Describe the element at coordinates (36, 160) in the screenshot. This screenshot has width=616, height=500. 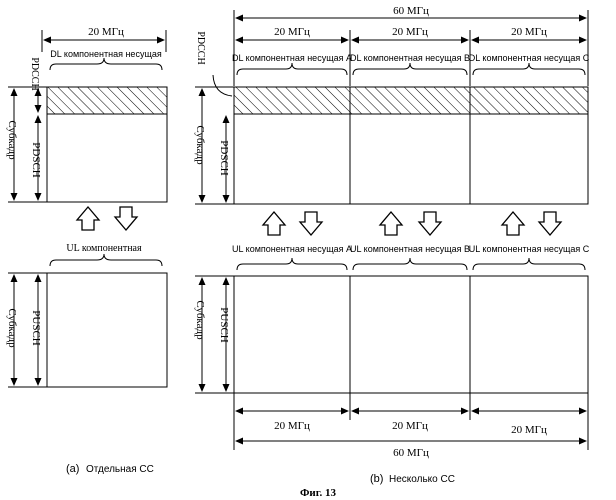
I see `single-pdsch-label: PDSCH` at that location.